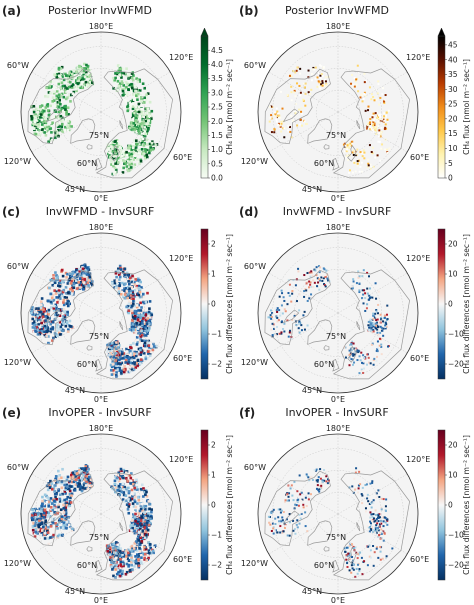 The width and height of the screenshot is (474, 605). Describe the element at coordinates (217, 121) in the screenshot. I see `colorbar-tick: 2.0` at that location.